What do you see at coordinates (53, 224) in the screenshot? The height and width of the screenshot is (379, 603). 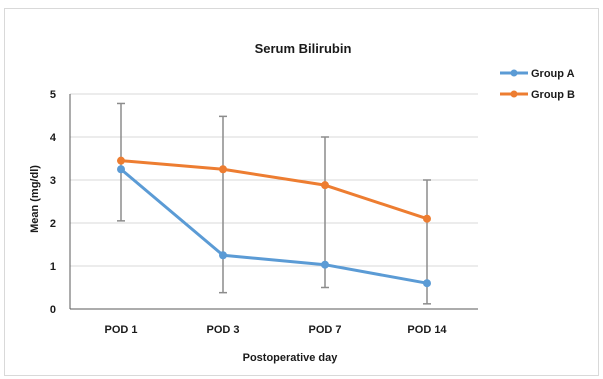 I see `y-tick-label: 2` at bounding box center [53, 224].